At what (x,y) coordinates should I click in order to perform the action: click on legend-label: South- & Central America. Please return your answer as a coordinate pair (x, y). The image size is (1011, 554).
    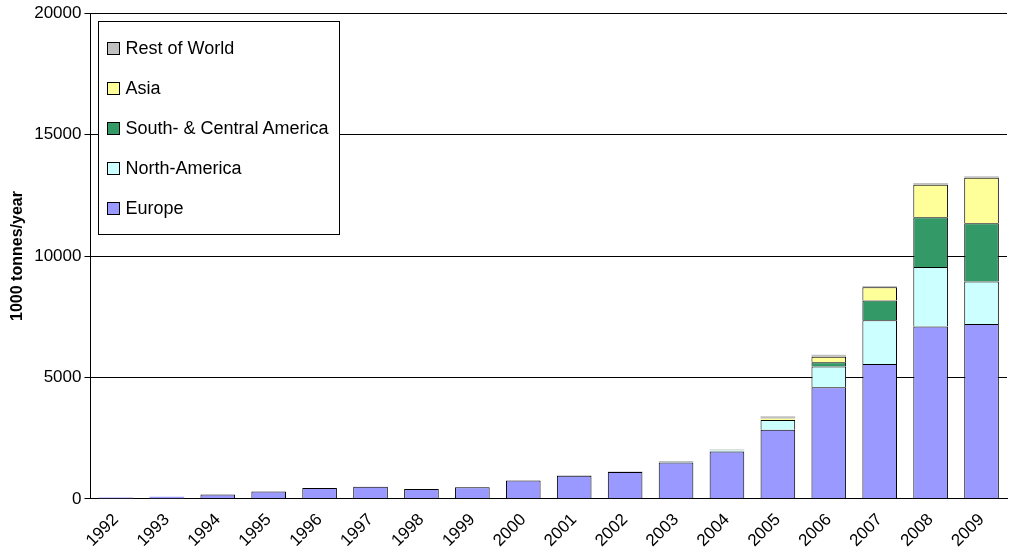
    Looking at the image, I should click on (227, 128).